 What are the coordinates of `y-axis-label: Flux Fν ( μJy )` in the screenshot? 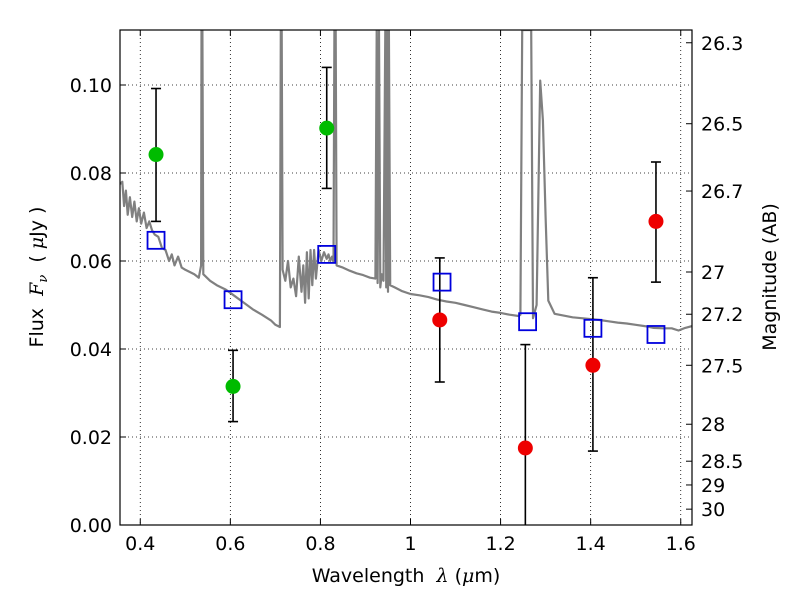 It's located at (38, 277).